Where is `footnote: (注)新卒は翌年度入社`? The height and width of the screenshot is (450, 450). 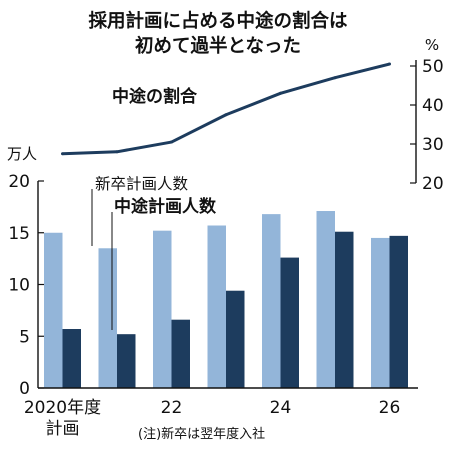 footnote: (注)新卒は翌年度入社 is located at coordinates (201, 434).